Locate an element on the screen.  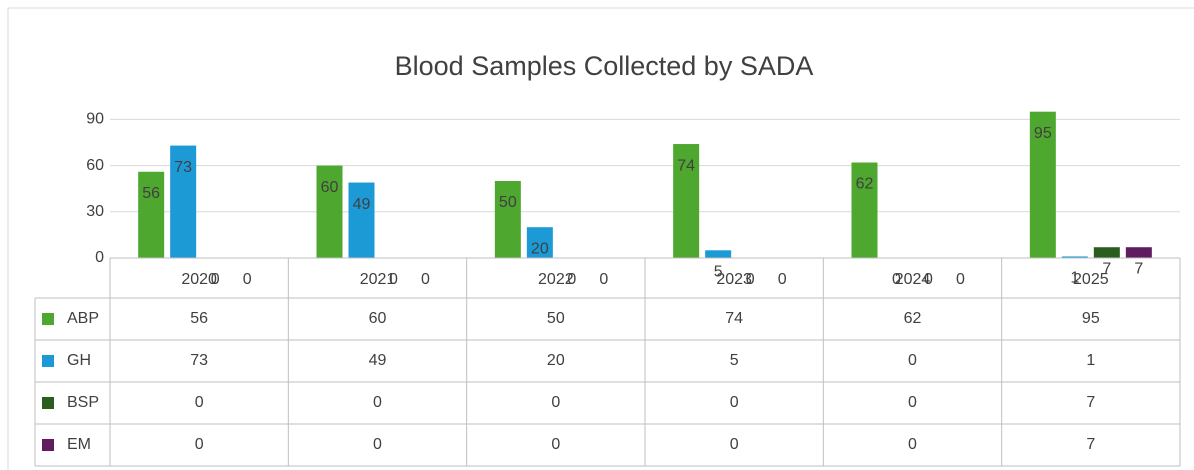
y-tick-label: 0 is located at coordinates (99, 257).